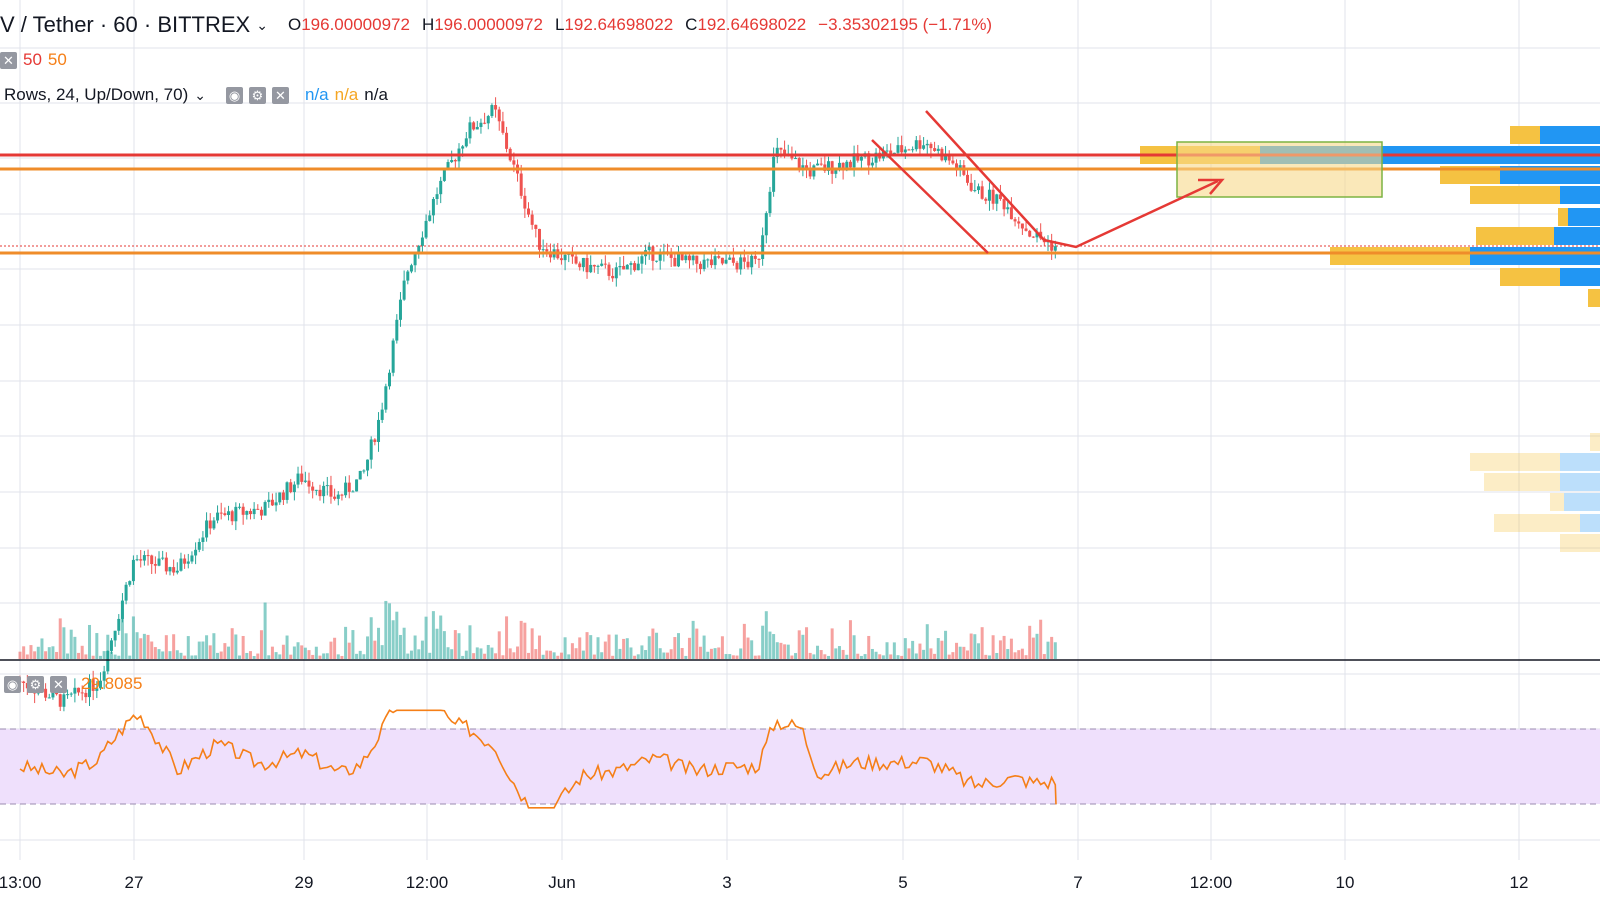 The width and height of the screenshot is (1600, 900). Describe the element at coordinates (985, 175) in the screenshot. I see `channel-line-upper` at that location.